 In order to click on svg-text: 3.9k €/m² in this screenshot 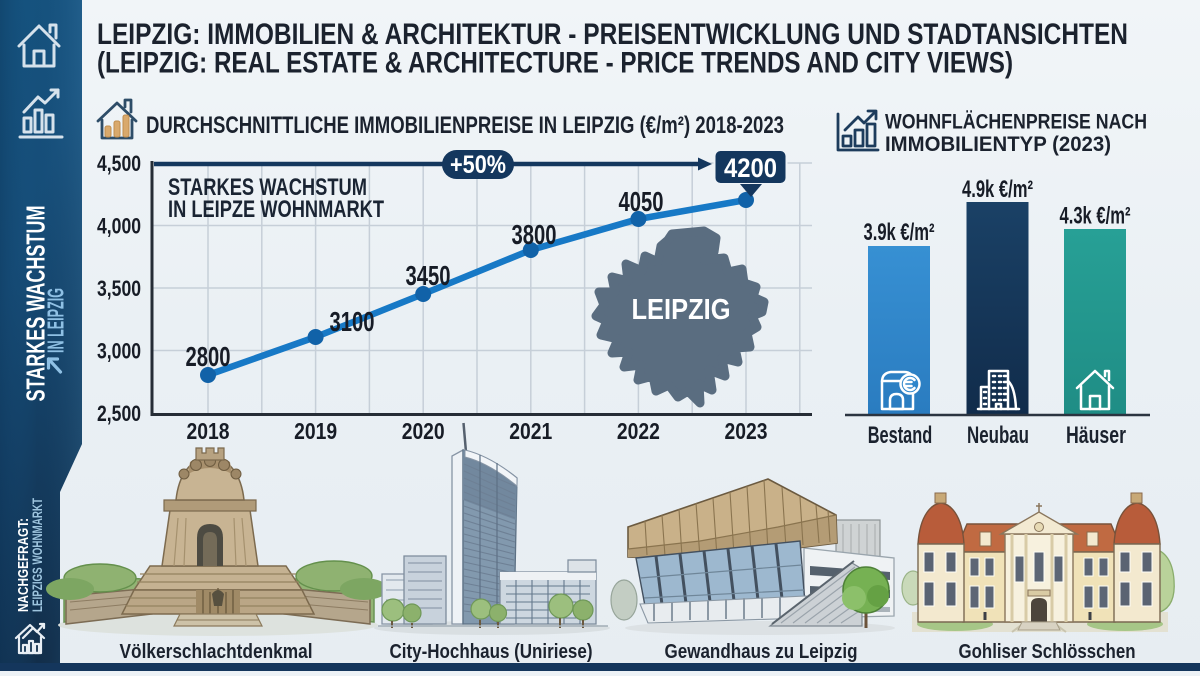, I will do `click(899, 232)`.